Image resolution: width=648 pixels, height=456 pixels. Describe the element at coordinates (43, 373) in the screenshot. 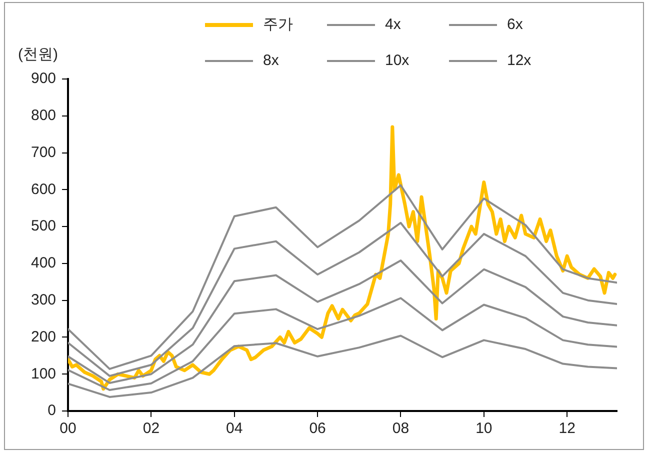

I see `y-tick-label: 100` at that location.